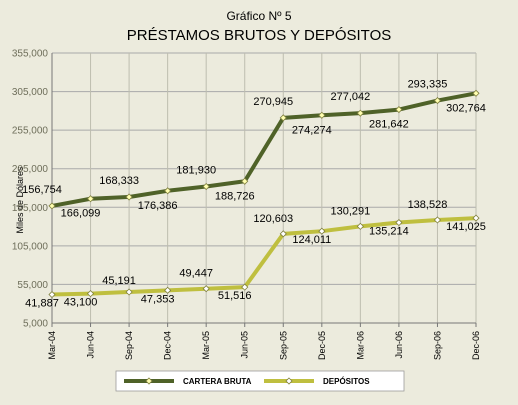 The image size is (518, 405). Describe the element at coordinates (158, 206) in the screenshot. I see `data-label: 176,386` at that location.